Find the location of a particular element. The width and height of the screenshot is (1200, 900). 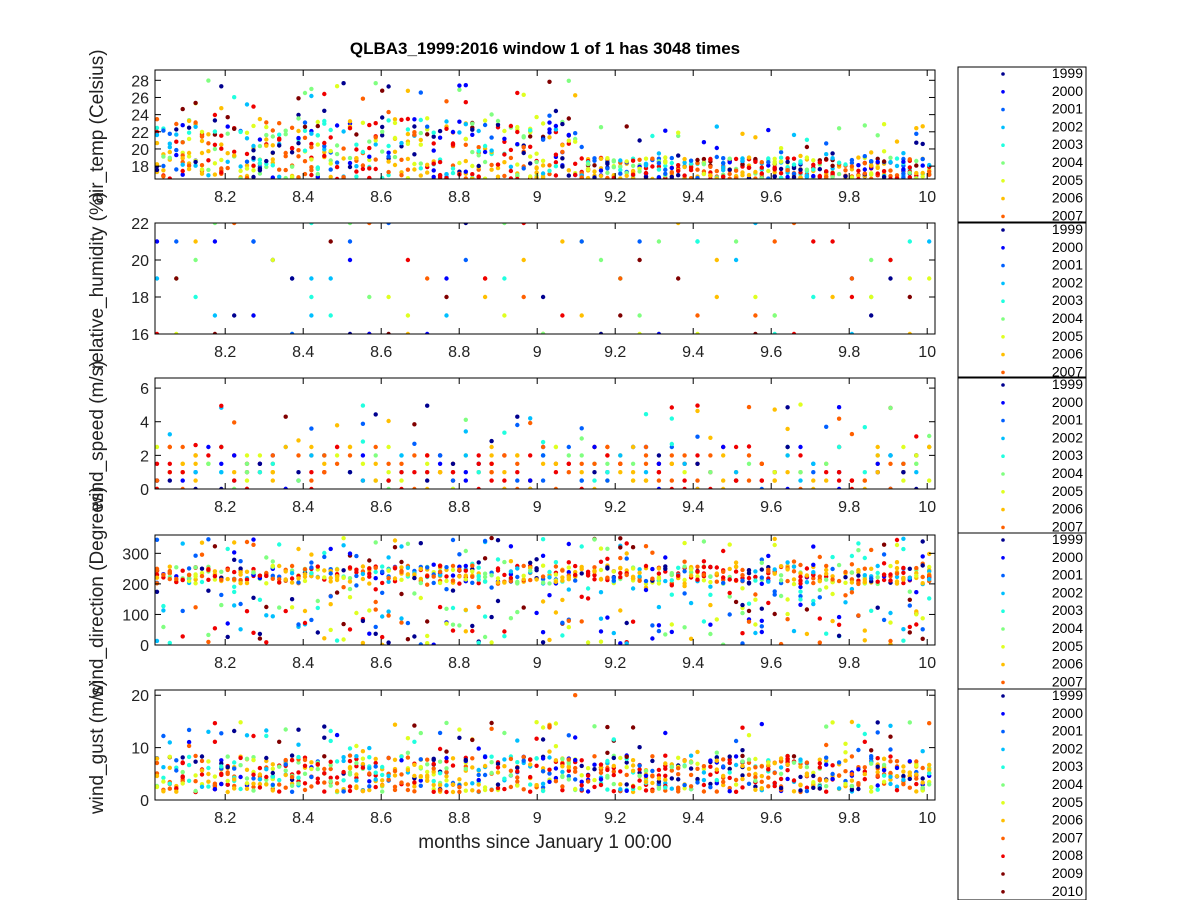

legend-label: 2005 is located at coordinates (1067, 491).